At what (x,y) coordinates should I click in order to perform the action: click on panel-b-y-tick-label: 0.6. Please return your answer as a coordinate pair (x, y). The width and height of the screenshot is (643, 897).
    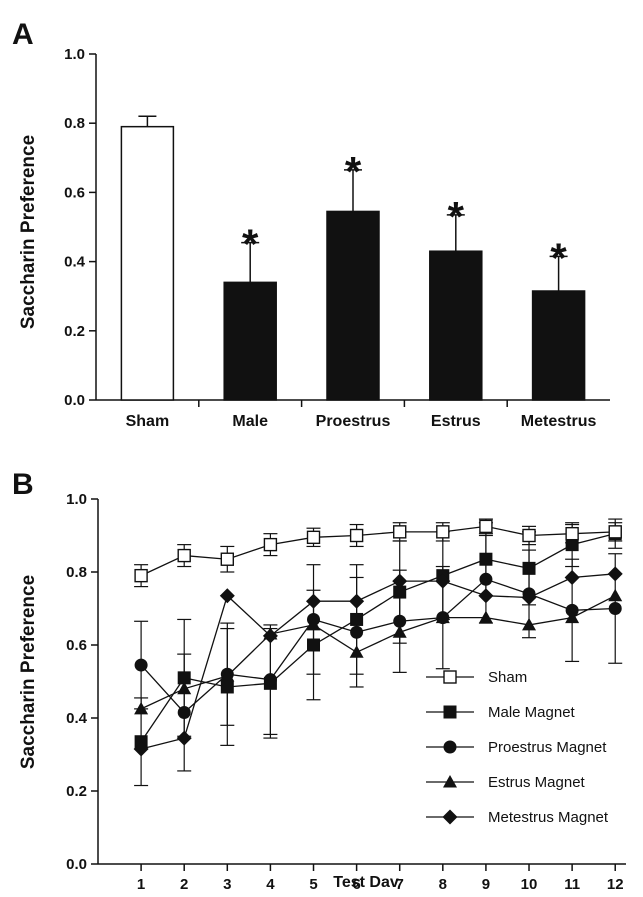
    Looking at the image, I should click on (76, 645).